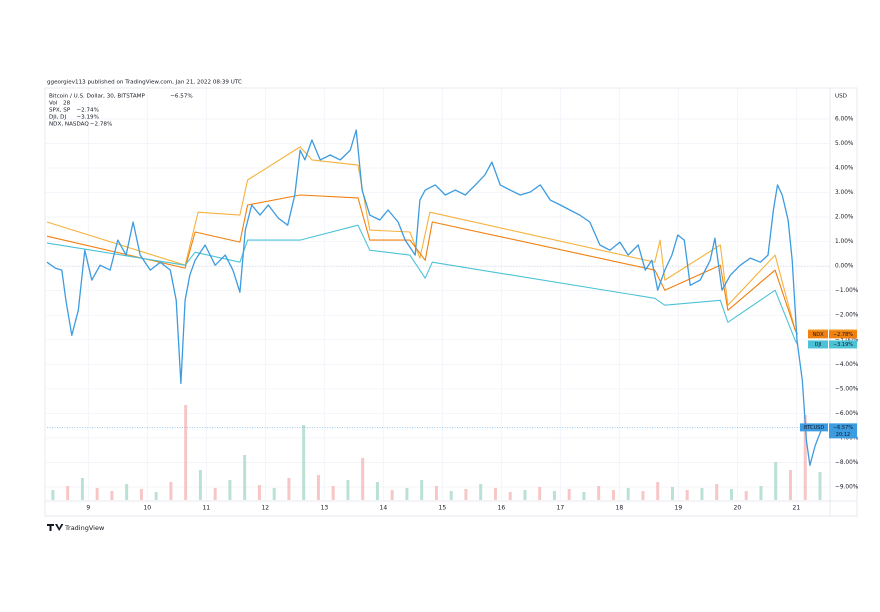 The height and width of the screenshot is (612, 880). I want to click on badge-value: −2.78%, so click(843, 335).